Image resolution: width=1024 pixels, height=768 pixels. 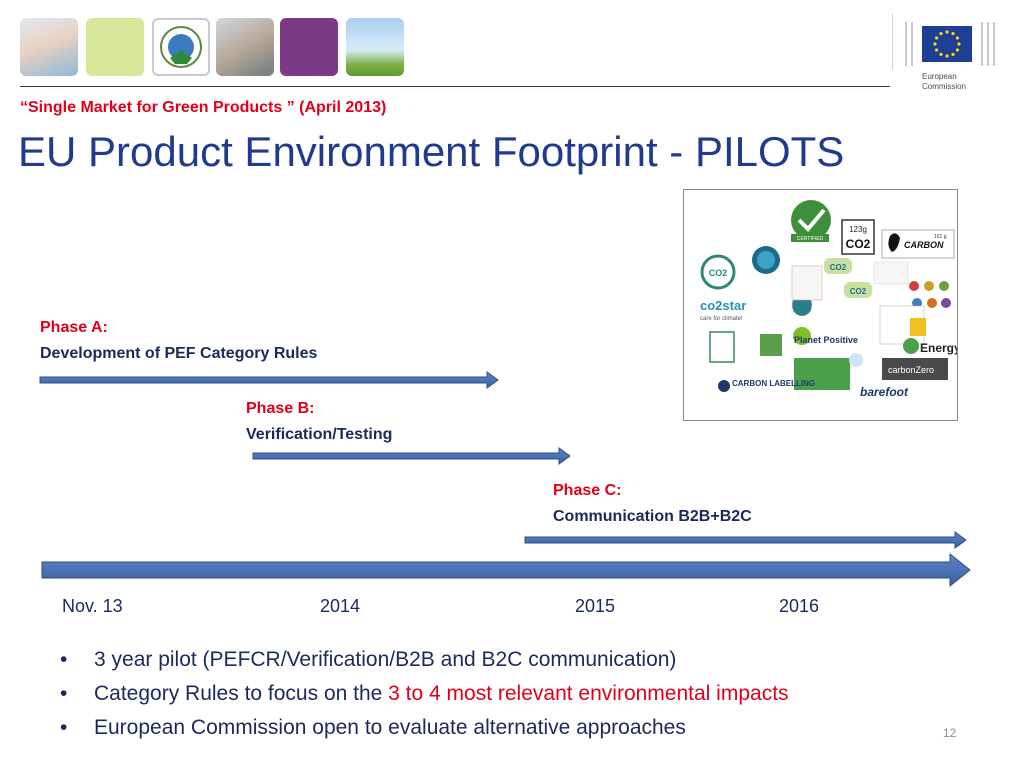 What do you see at coordinates (745, 540) in the screenshot?
I see `phase-c-arrow` at bounding box center [745, 540].